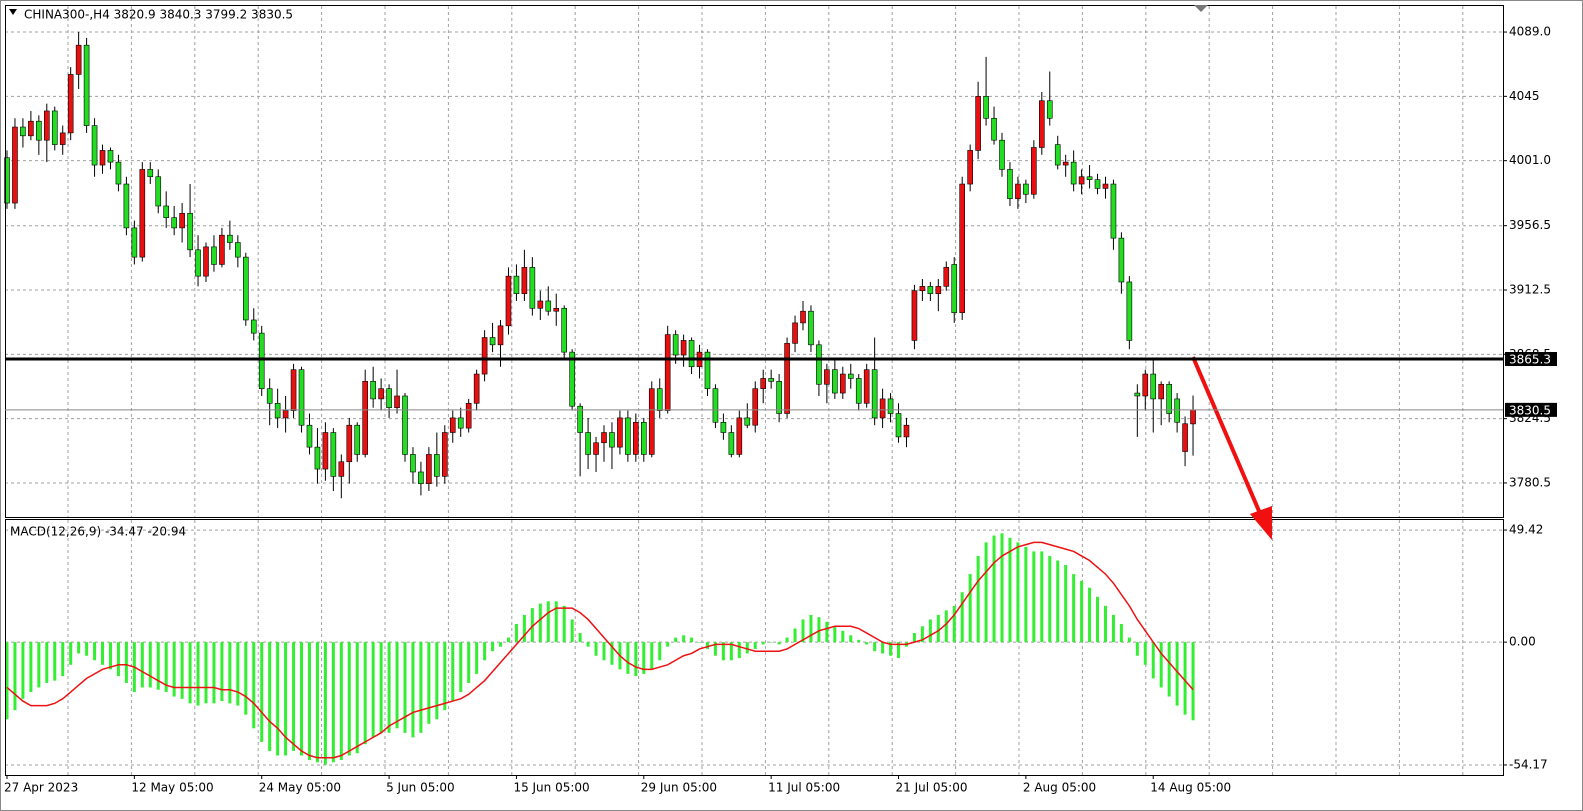 The width and height of the screenshot is (1583, 811). Describe the element at coordinates (1530, 290) in the screenshot. I see `y-tick-label: 3912.5` at that location.